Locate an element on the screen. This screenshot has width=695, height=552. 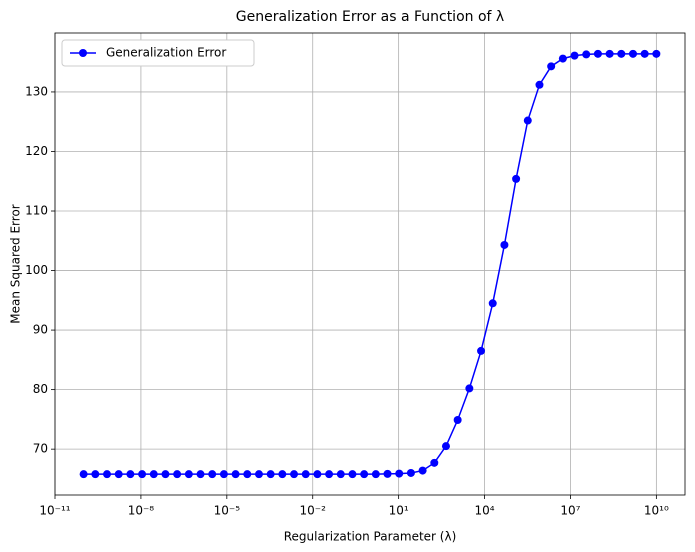
x-tick-label: 10⁻¹¹ is located at coordinates (54, 511).